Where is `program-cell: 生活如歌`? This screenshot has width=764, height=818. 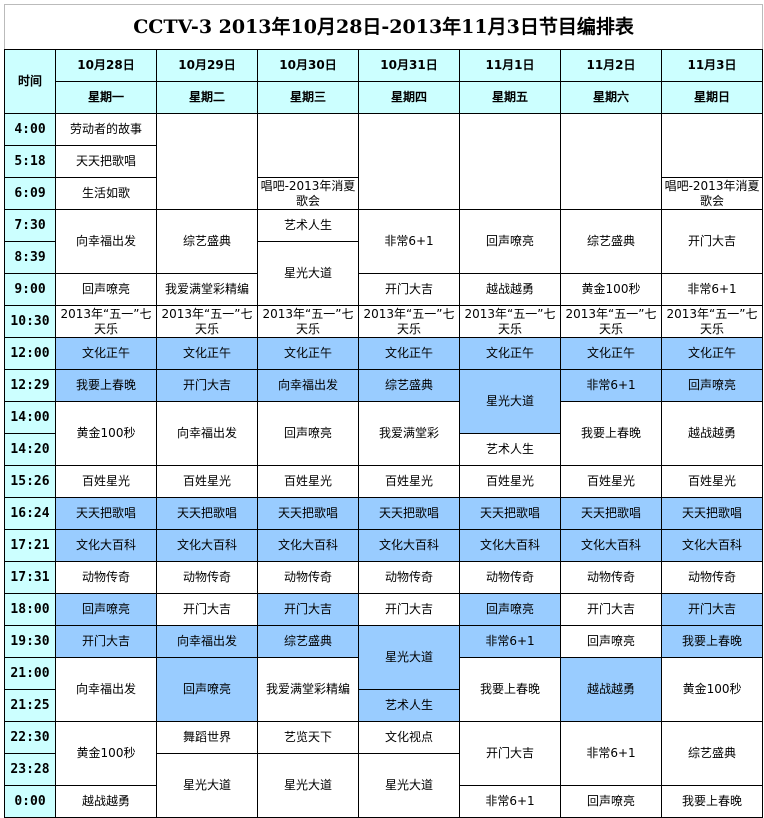 program-cell: 生活如歌 is located at coordinates (106, 193).